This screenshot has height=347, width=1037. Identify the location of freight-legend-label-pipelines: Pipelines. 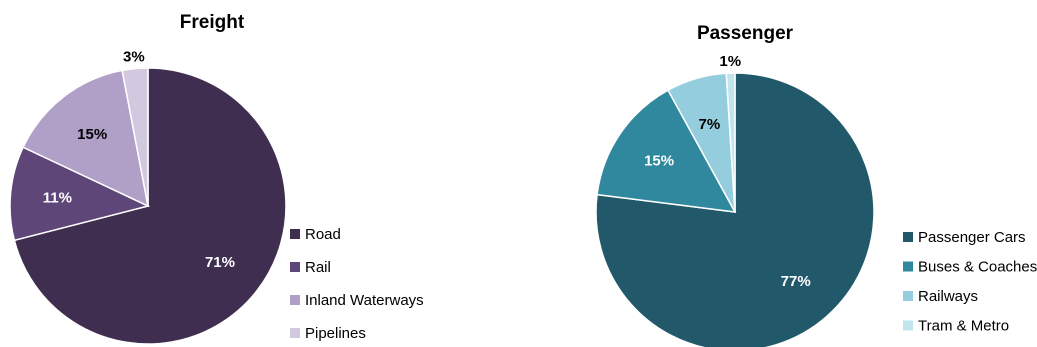
(335, 333).